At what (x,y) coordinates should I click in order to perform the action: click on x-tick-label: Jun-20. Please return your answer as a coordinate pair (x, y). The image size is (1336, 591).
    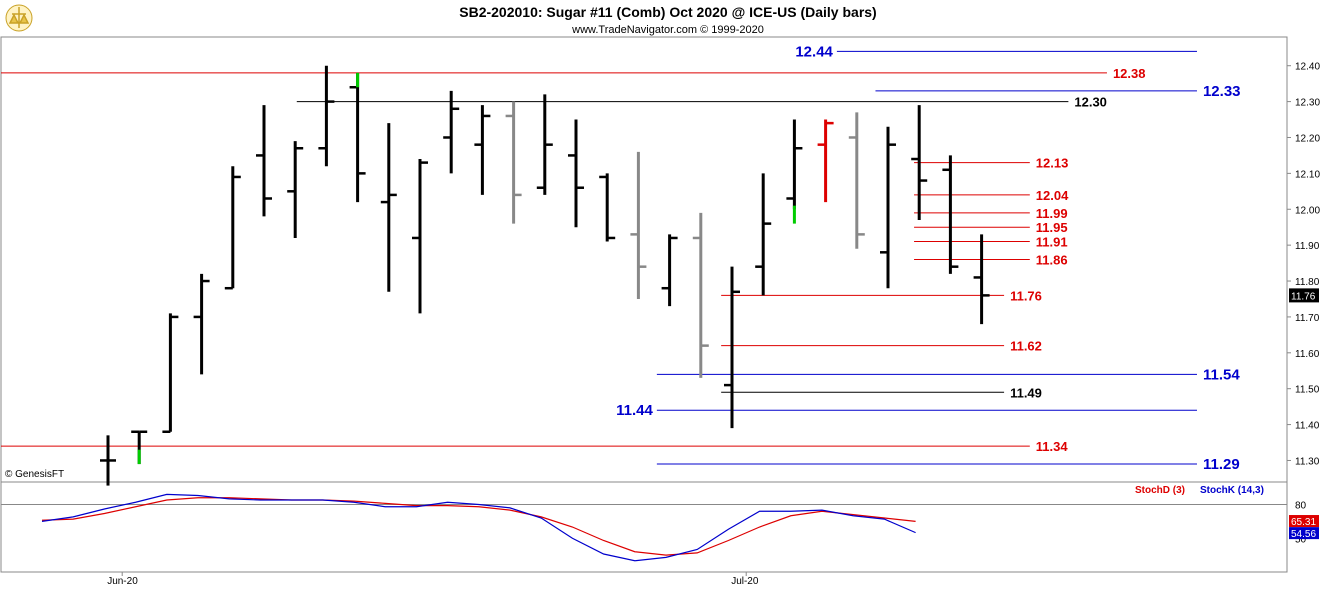
    Looking at the image, I should click on (122, 581).